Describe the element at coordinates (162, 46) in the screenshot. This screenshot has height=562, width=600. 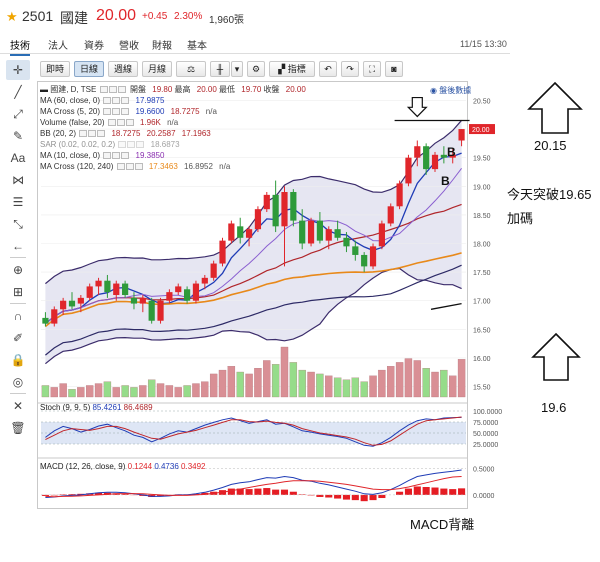
I see `tab-financials: 財報` at that location.